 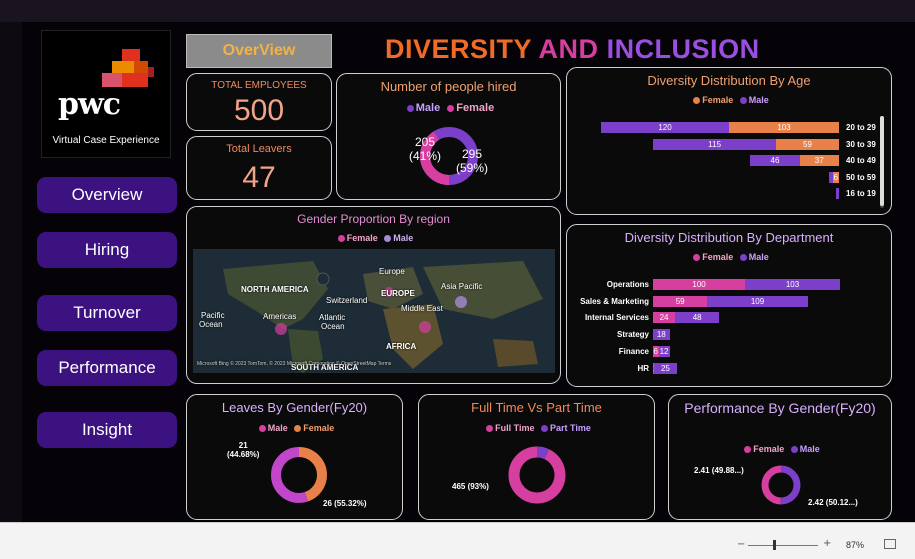 I want to click on leaves-legend-female: Female, so click(x=319, y=428).